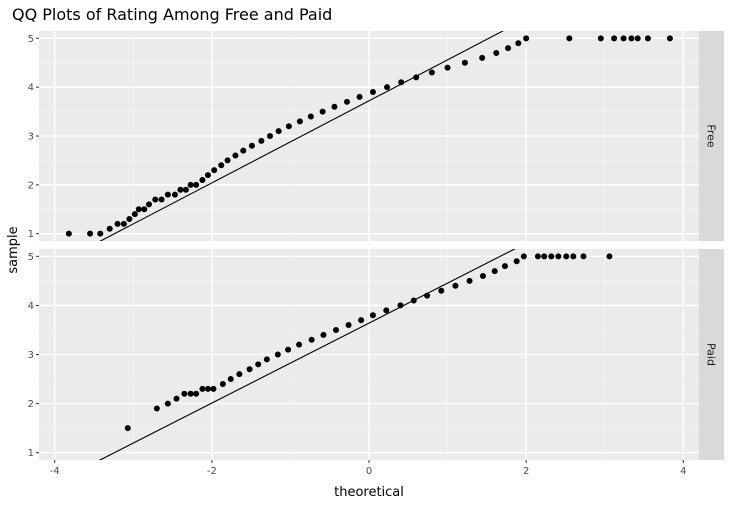 The height and width of the screenshot is (507, 732). What do you see at coordinates (31, 234) in the screenshot?
I see `y-tick-label: 1` at bounding box center [31, 234].